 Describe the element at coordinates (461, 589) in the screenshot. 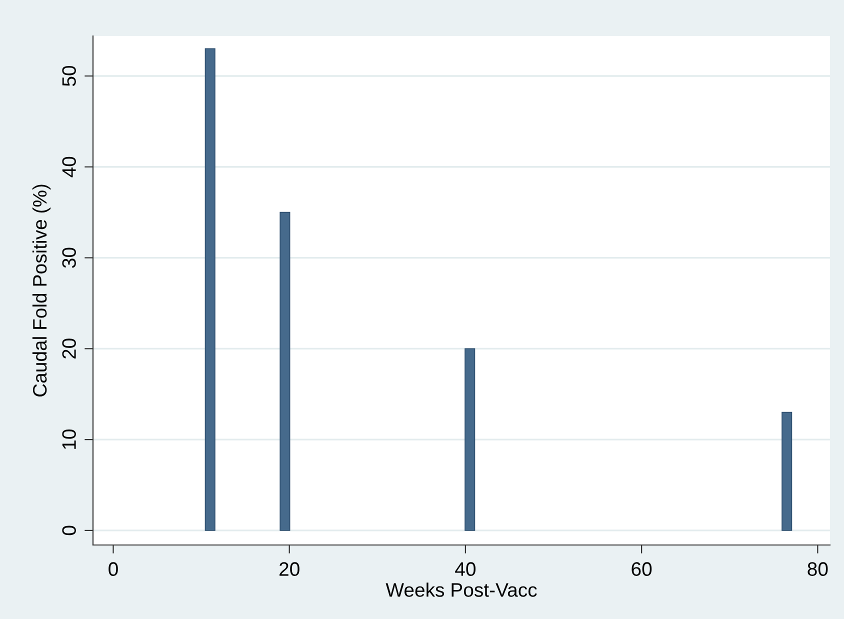

I see `x-axis-title: Weeks Post-Vacc` at that location.